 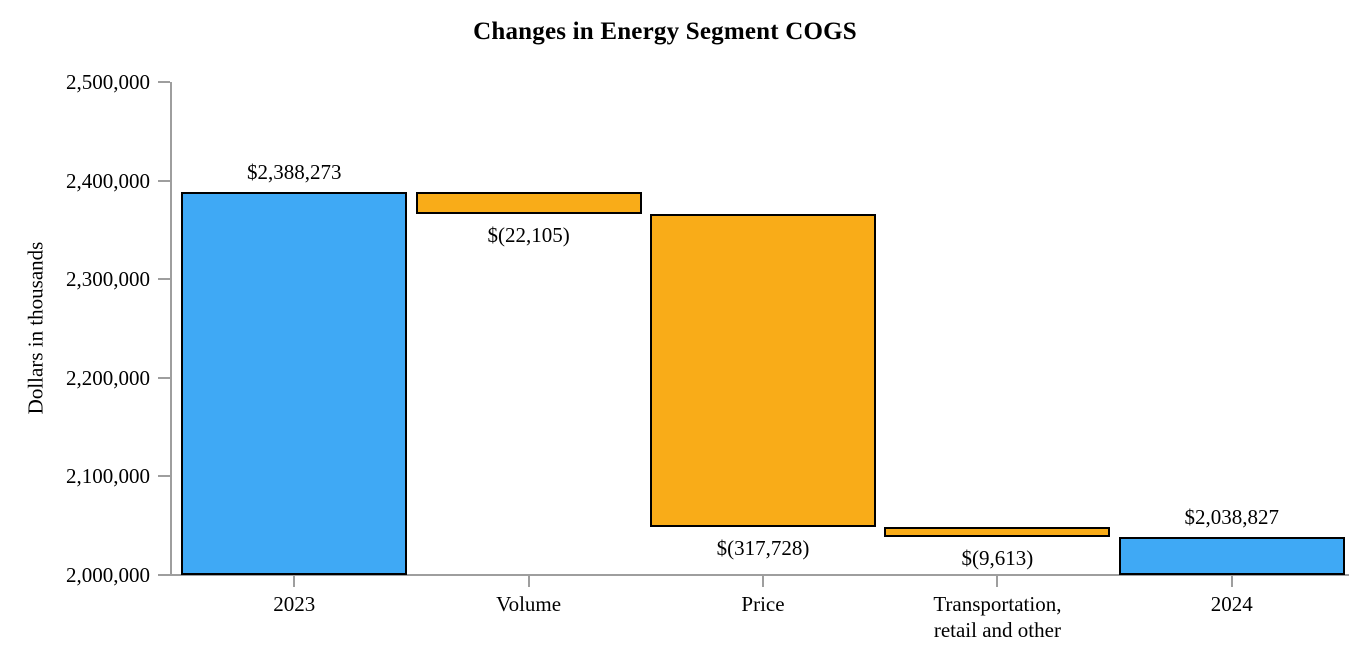 I want to click on bar-value-label: $2,388,273, so click(x=294, y=172).